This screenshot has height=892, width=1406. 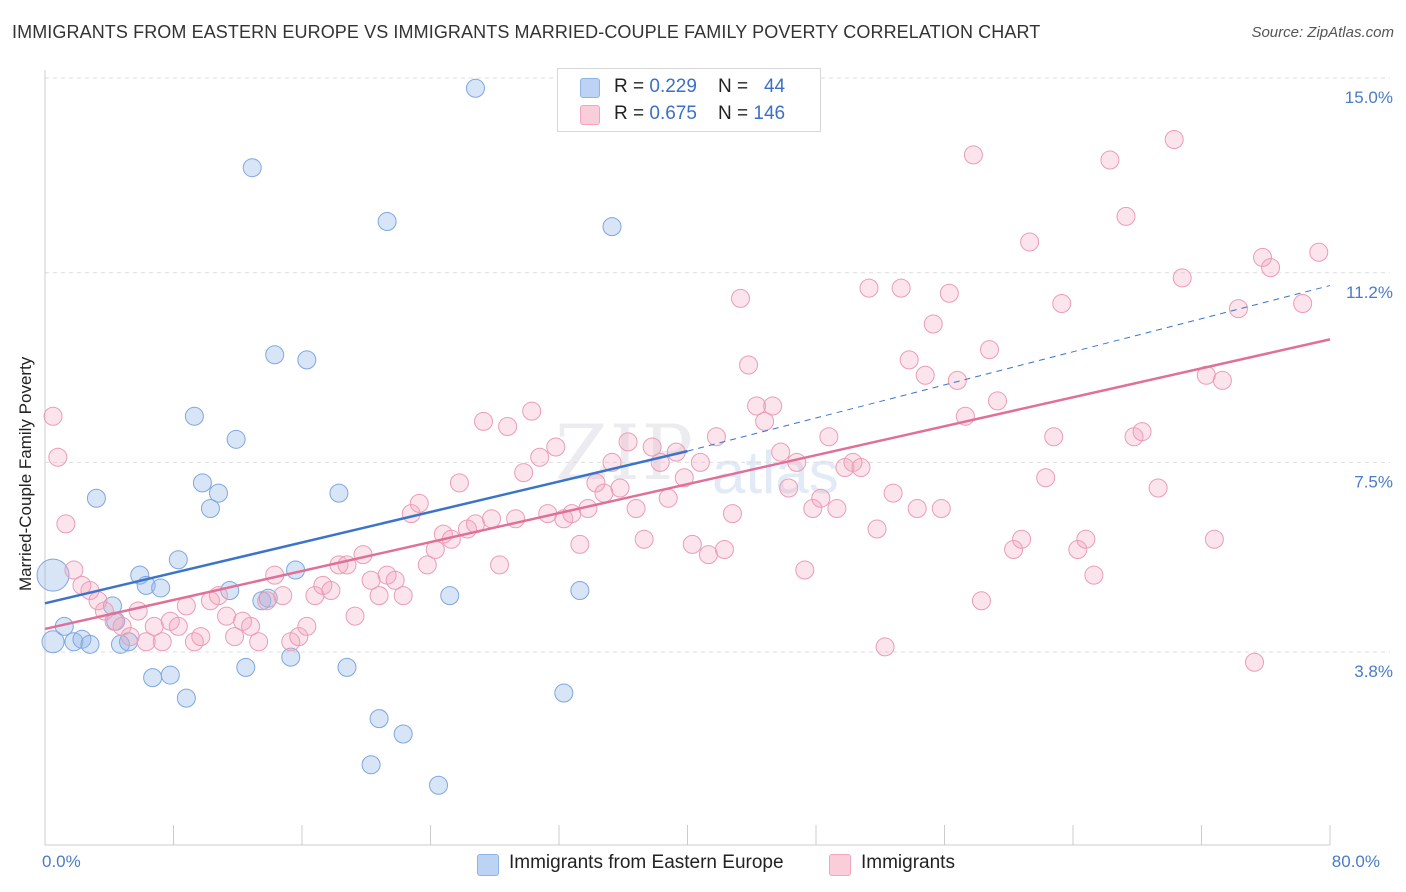 What do you see at coordinates (775, 472) in the screenshot?
I see `watermark-atlas: atlas` at bounding box center [775, 472].